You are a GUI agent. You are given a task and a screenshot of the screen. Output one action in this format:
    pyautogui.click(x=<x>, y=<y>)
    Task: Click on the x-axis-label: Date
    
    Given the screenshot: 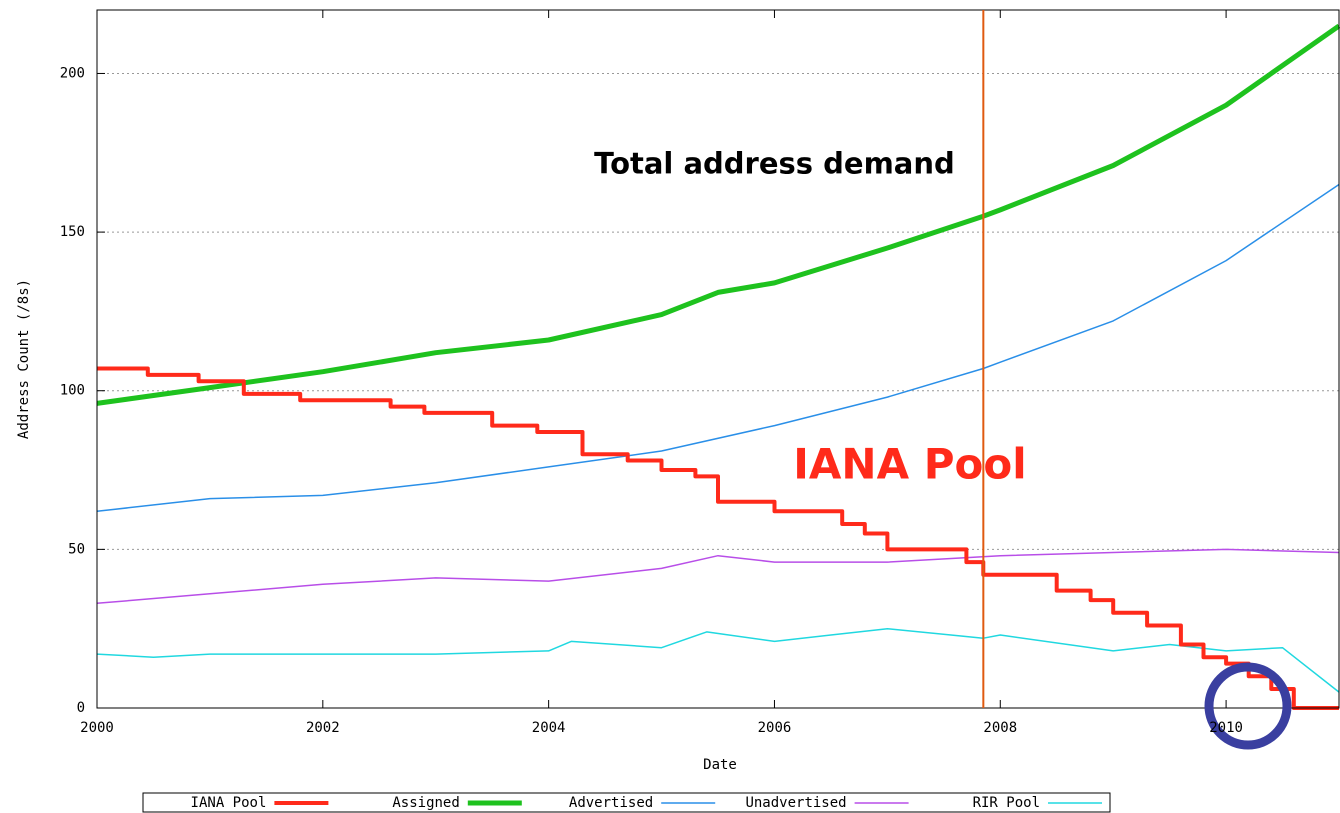 What is the action you would take?
    pyautogui.click(x=720, y=765)
    